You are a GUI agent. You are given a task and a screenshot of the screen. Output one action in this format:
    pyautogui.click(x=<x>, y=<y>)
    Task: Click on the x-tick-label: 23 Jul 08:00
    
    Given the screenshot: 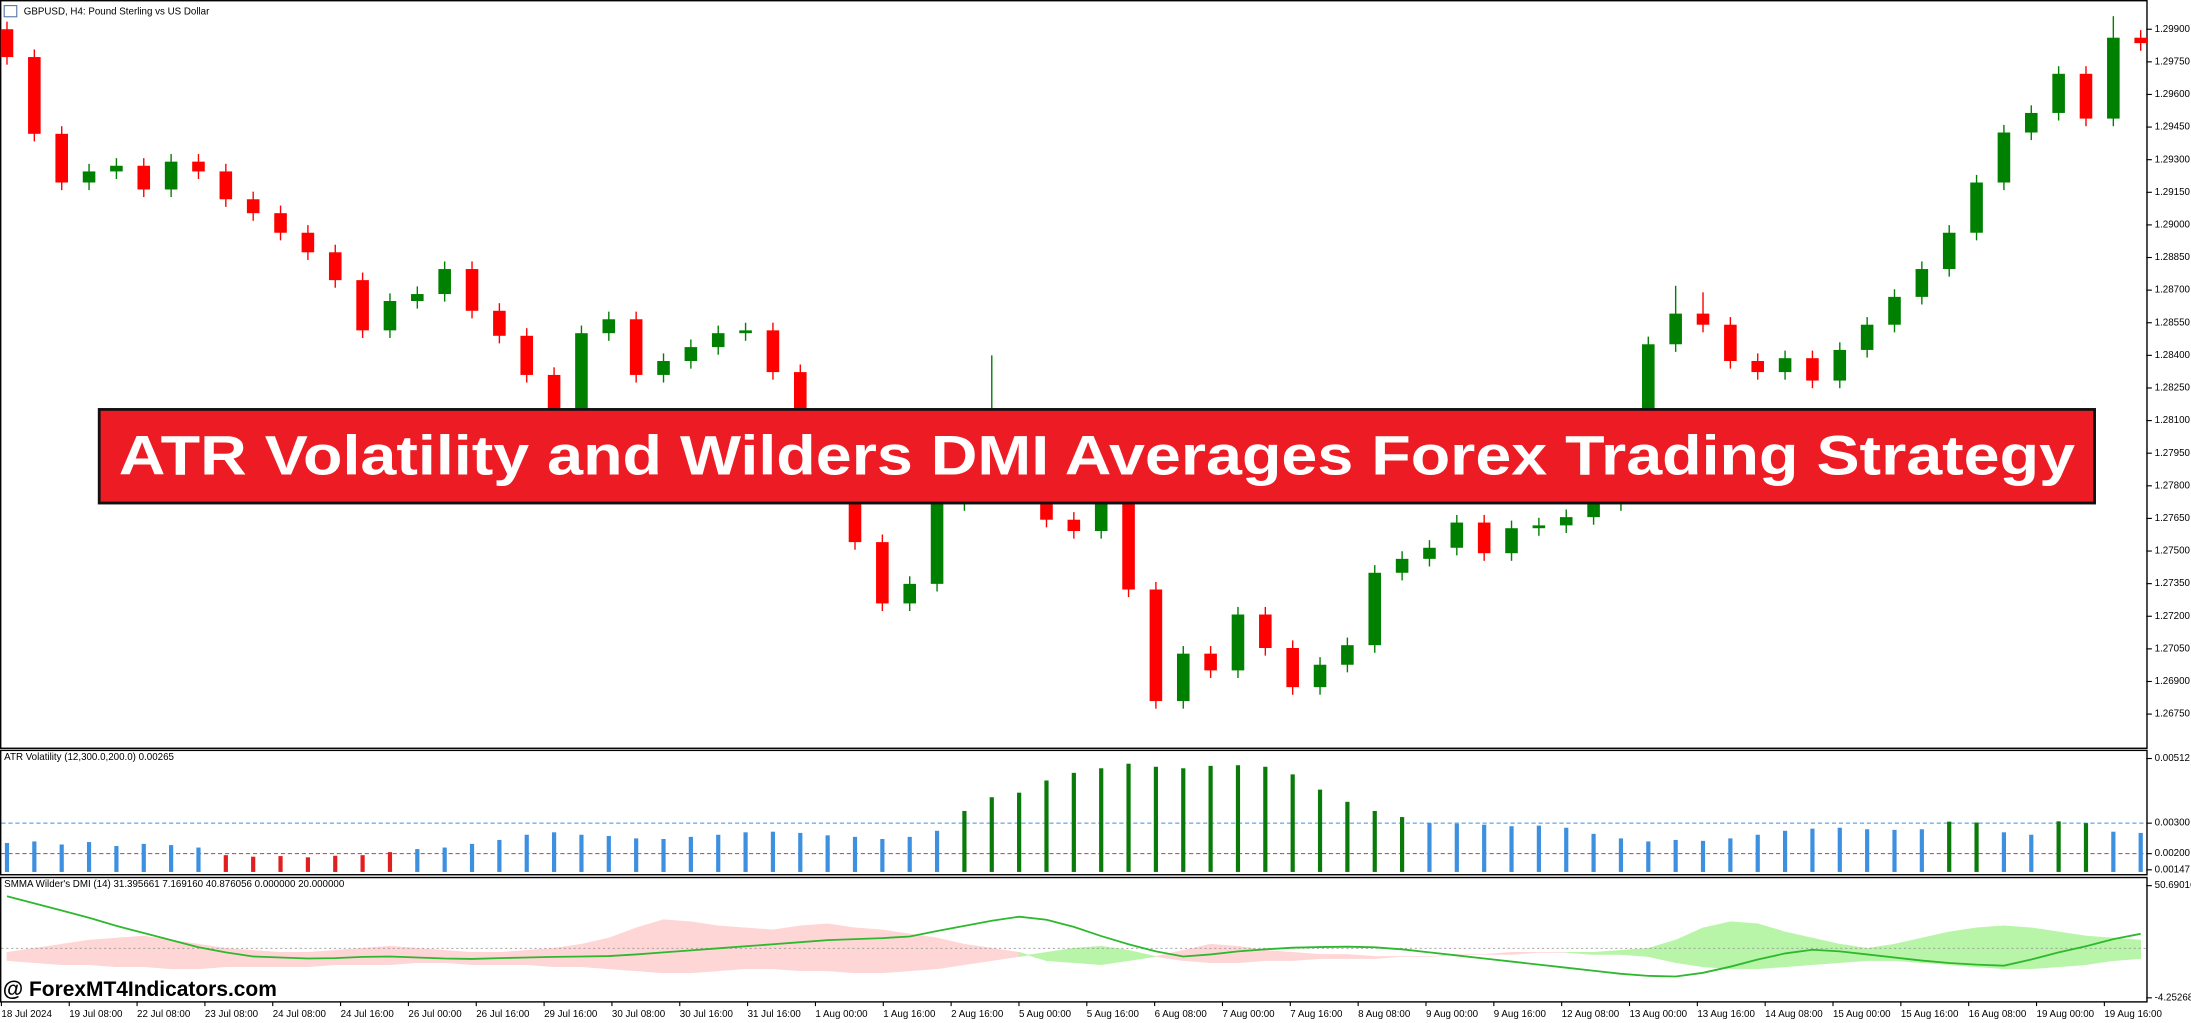 What is the action you would take?
    pyautogui.click(x=232, y=1014)
    